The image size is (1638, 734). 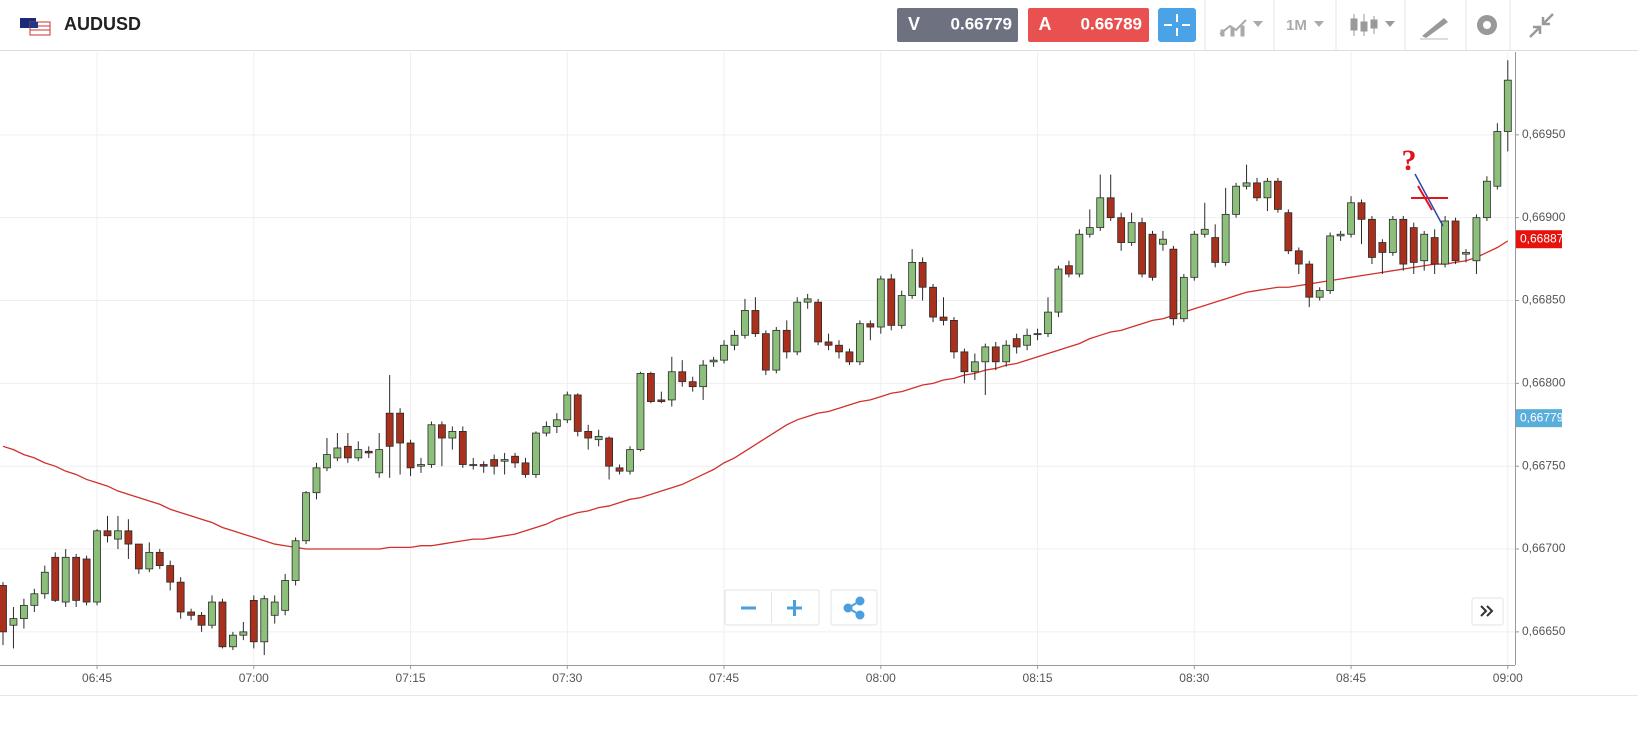 What do you see at coordinates (1241, 28) in the screenshot?
I see `indicators-button` at bounding box center [1241, 28].